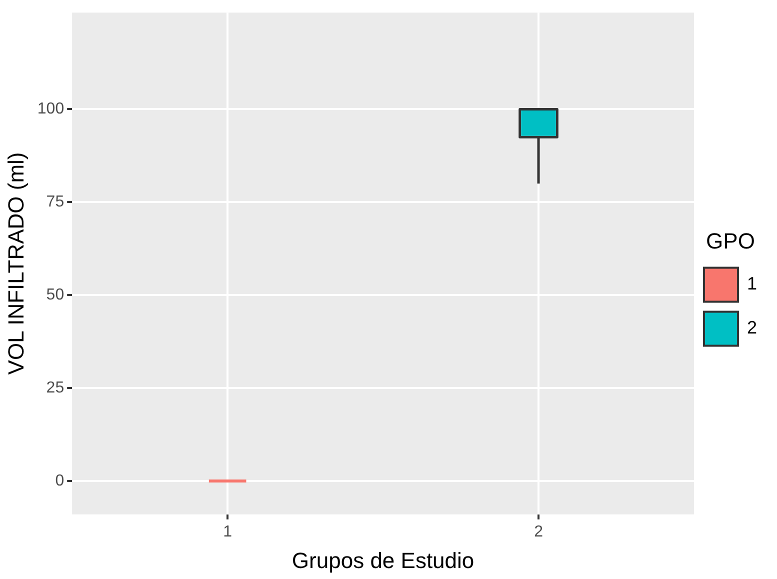 This screenshot has height=579, width=777. I want to click on y-tick-label: 50, so click(55, 295).